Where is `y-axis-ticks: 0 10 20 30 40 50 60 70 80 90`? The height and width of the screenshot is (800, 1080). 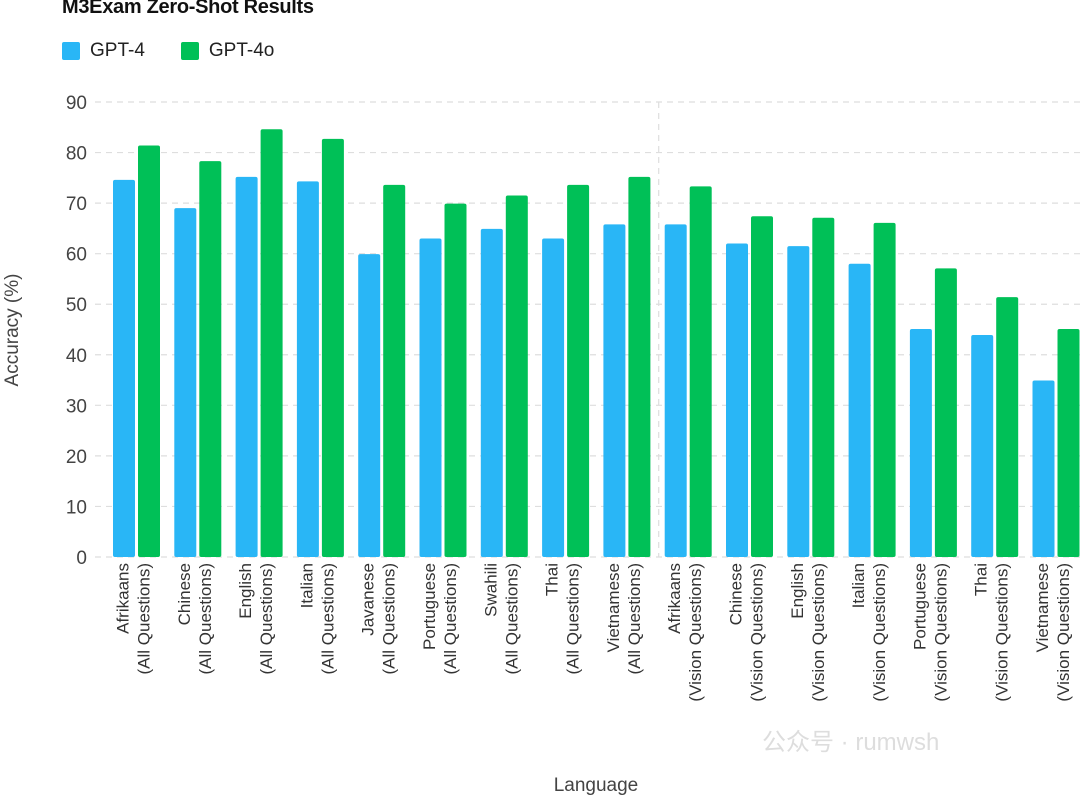 y-axis-ticks: 0 10 20 30 40 50 60 70 80 90 is located at coordinates (76, 331).